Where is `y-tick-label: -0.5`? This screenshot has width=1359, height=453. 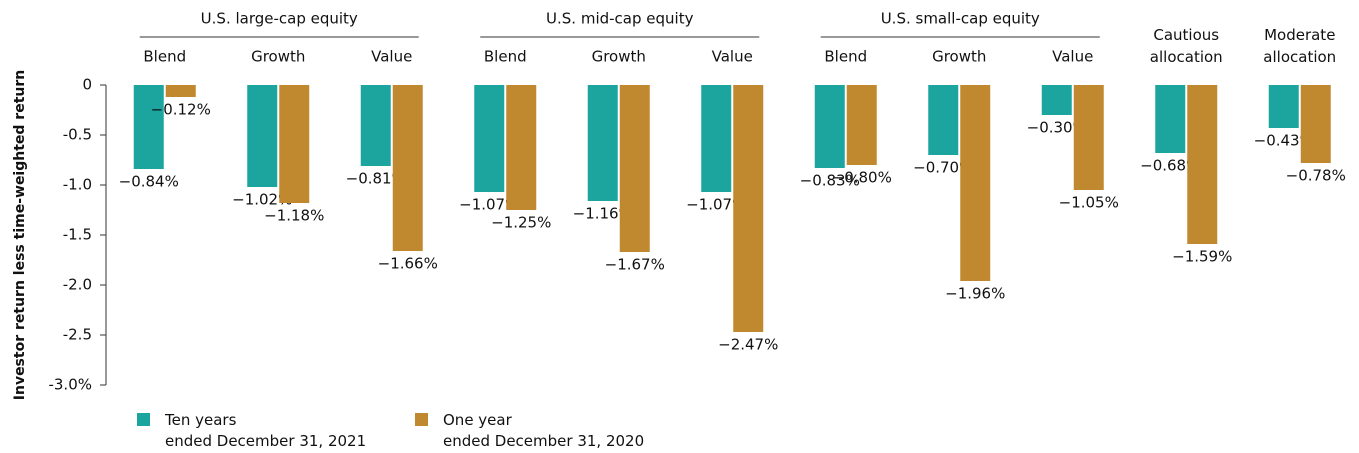
y-tick-label: -0.5 is located at coordinates (77, 135).